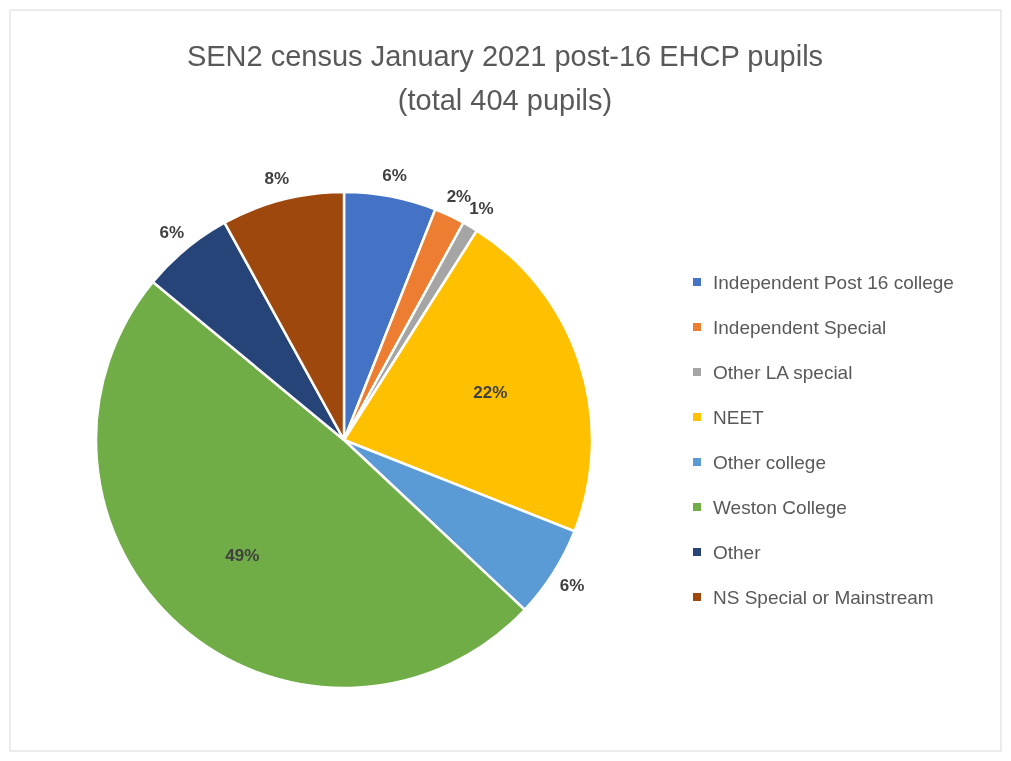 This screenshot has width=1011, height=761. What do you see at coordinates (770, 462) in the screenshot?
I see `legend-label: Other college` at bounding box center [770, 462].